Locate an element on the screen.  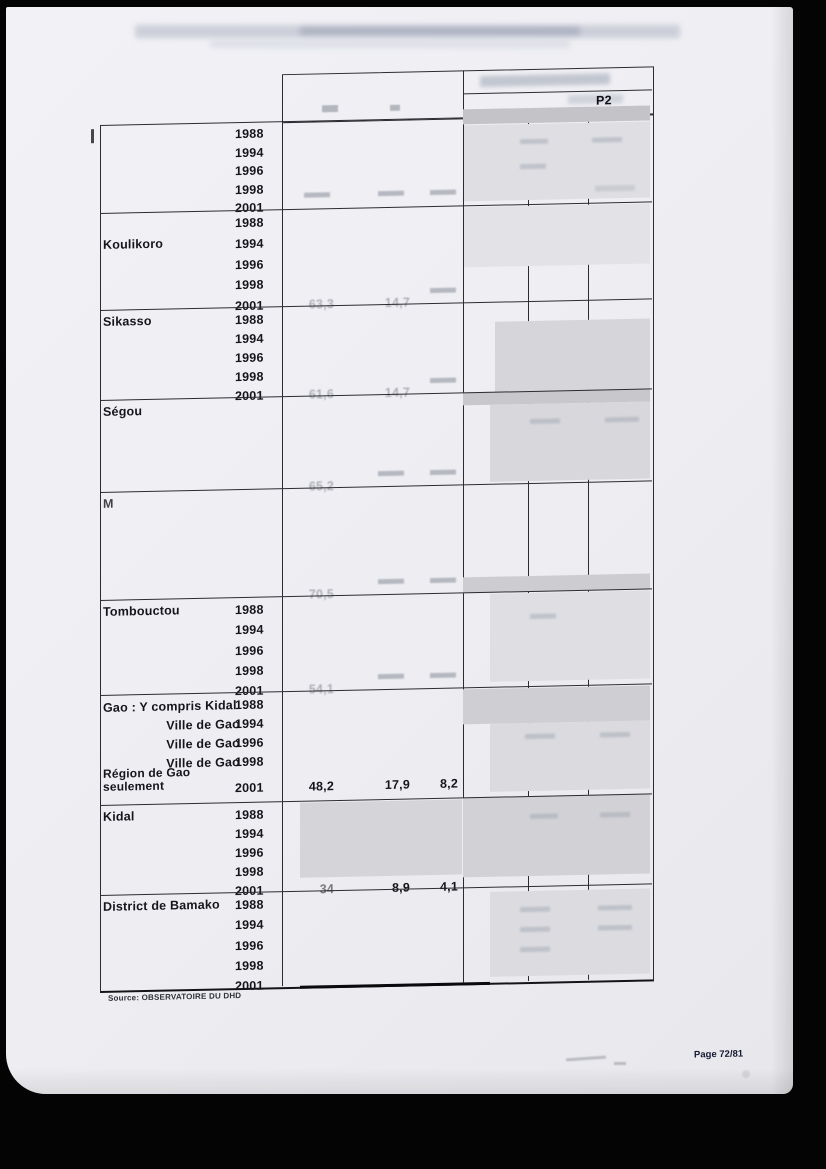
region-block-koulikoro: Koulikoro 1988 1994 1996 1998 2001 63,3 14,7 is located at coordinates (376, 257).